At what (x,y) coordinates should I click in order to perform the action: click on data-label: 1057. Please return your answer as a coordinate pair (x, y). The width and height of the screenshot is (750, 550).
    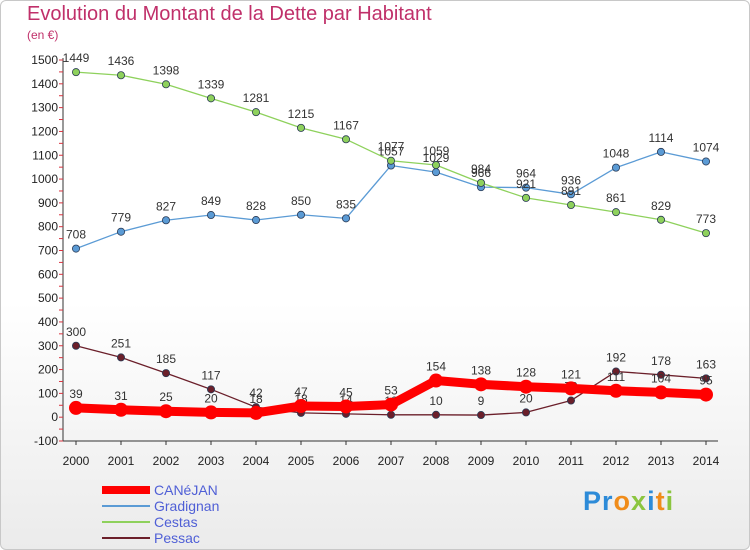
    Looking at the image, I should click on (391, 151).